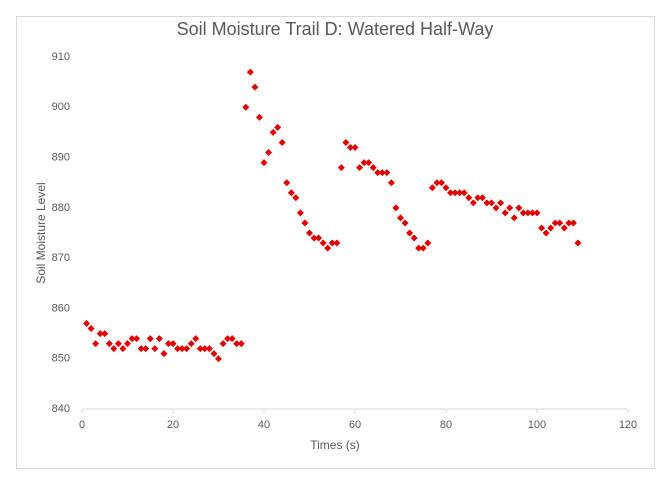 The image size is (670, 482). I want to click on x-tick-label: 60, so click(355, 425).